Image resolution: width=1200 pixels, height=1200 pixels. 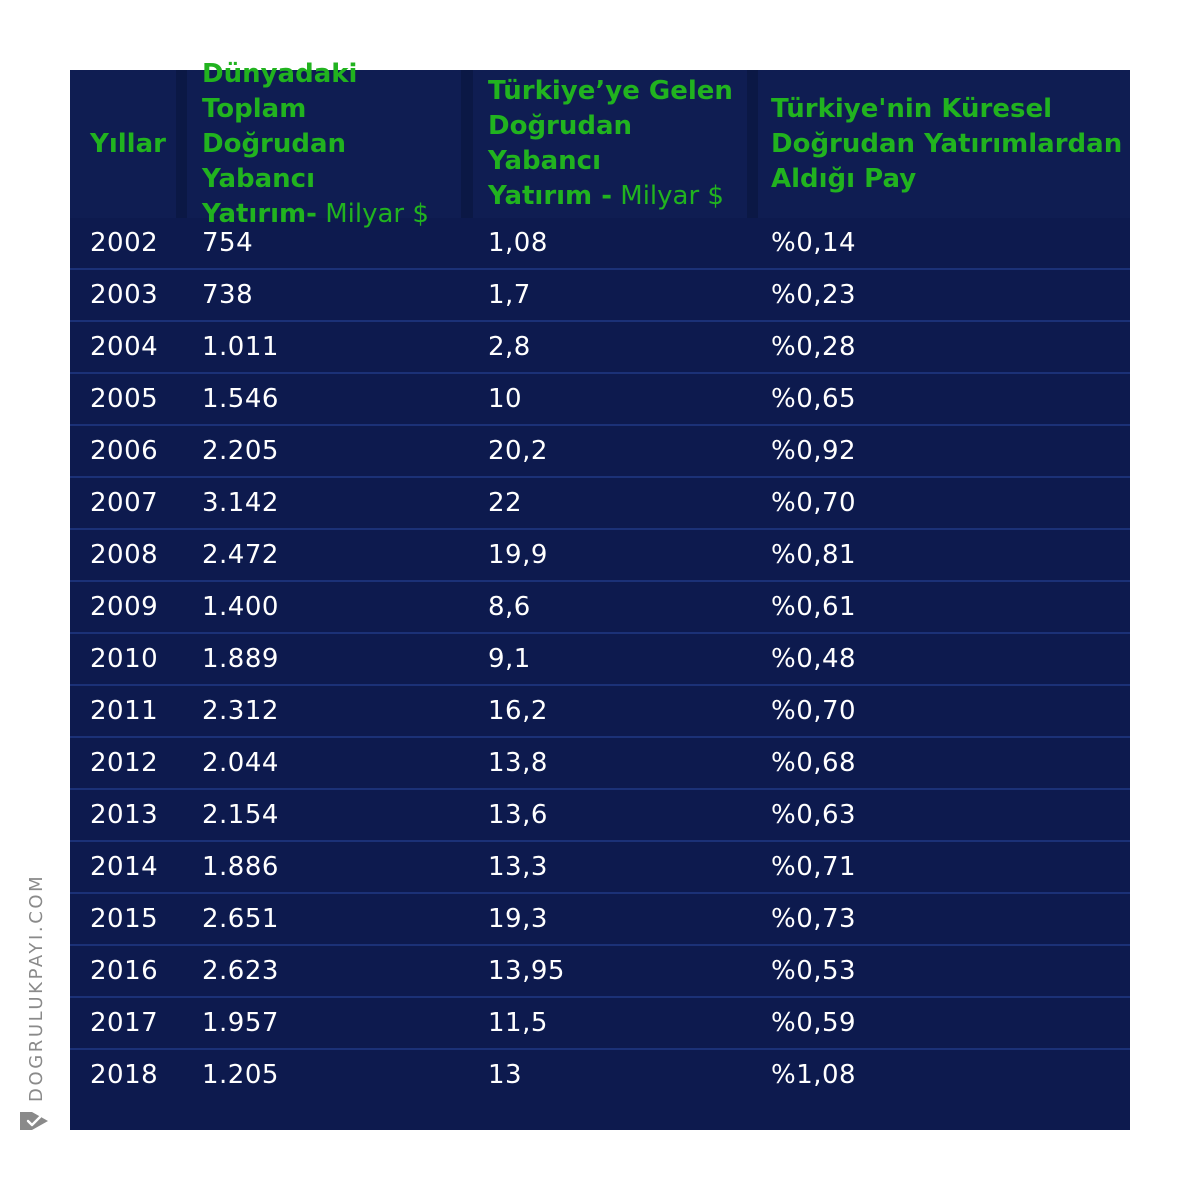 What do you see at coordinates (814, 555) in the screenshot?
I see `turkey-share-cell: %0,81` at bounding box center [814, 555].